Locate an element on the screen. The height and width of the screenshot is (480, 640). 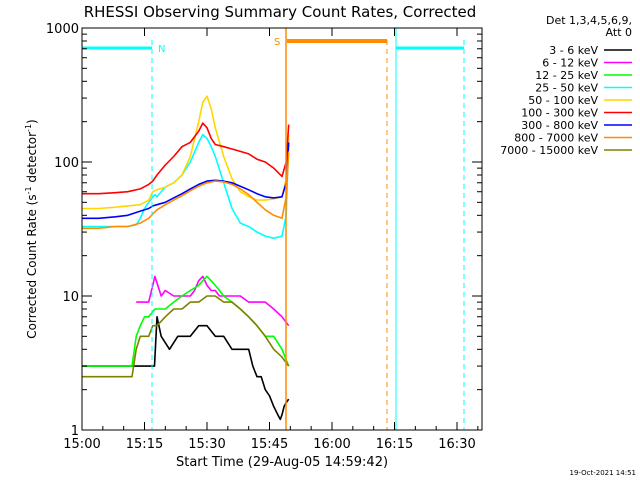
y-axis-label: Corrected Count Rate (s-1 detector-1) is located at coordinates (31, 228).